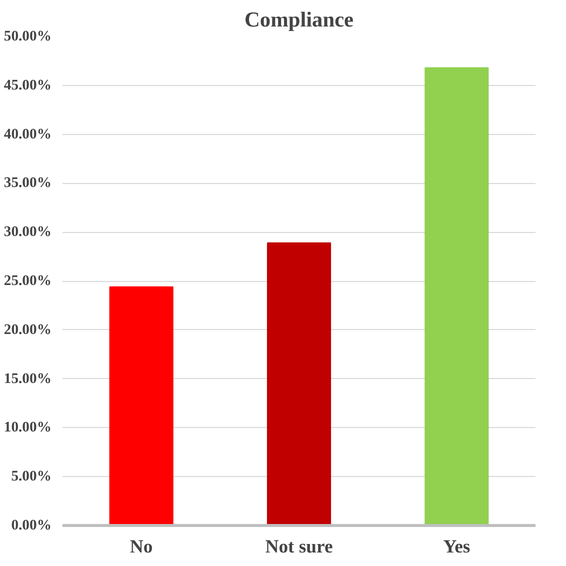 This screenshot has height=566, width=566. I want to click on y-tick-label: 45.00%, so click(28, 85).